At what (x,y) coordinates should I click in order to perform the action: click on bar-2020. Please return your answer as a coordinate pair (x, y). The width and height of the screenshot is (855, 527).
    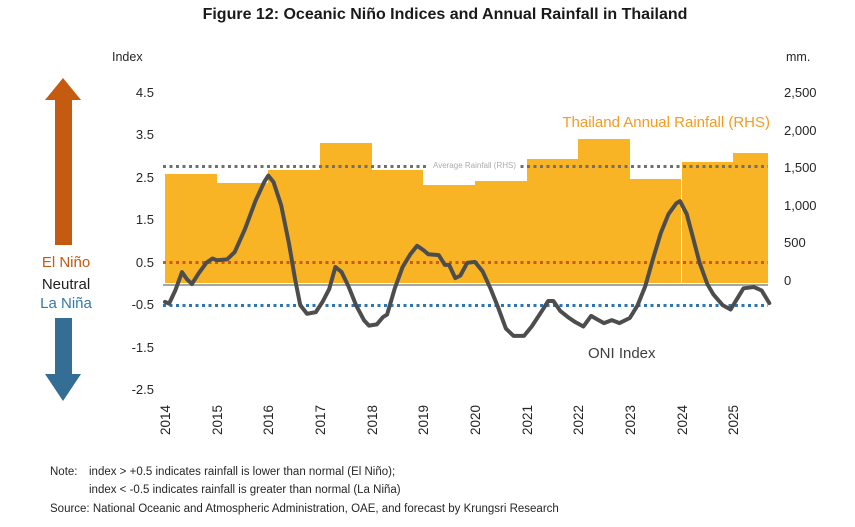
    Looking at the image, I should click on (500, 231).